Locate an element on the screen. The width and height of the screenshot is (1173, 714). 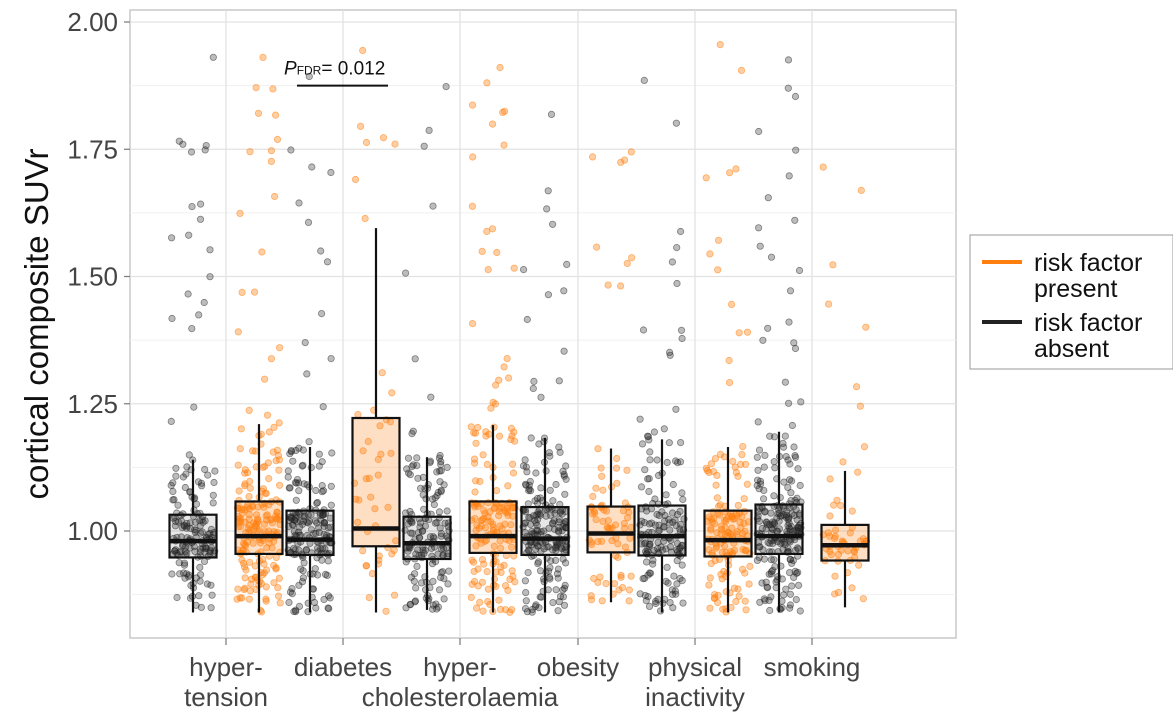
y-tick-label: 1.00 is located at coordinates (92, 531).